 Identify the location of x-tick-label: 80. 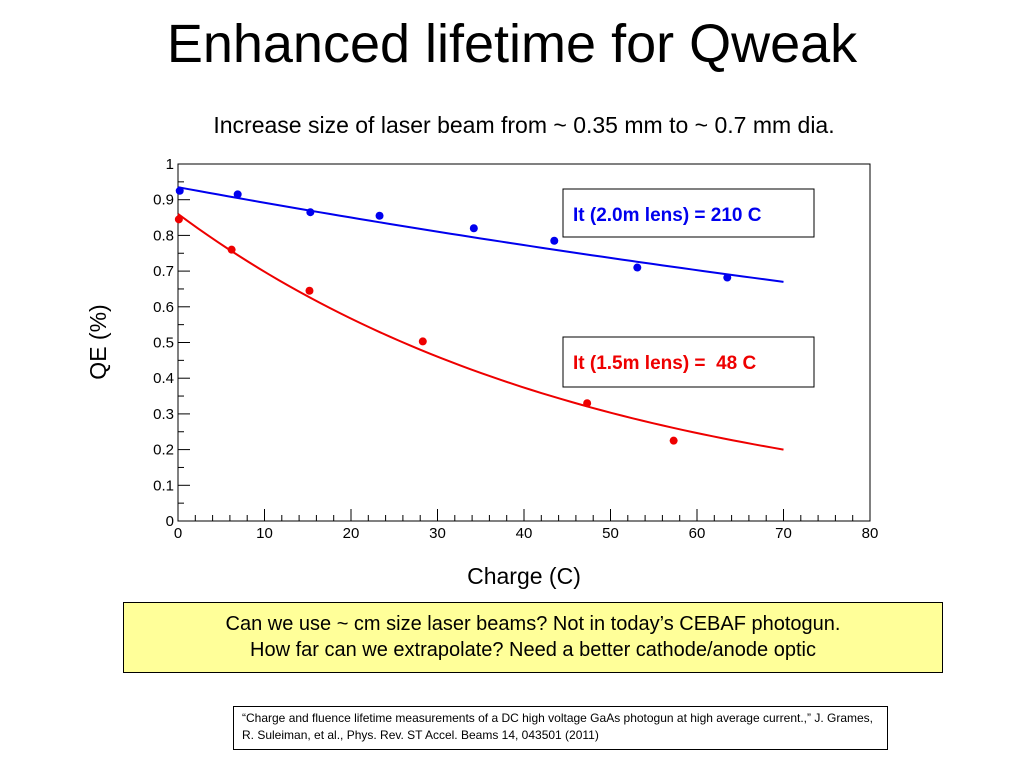
(870, 533).